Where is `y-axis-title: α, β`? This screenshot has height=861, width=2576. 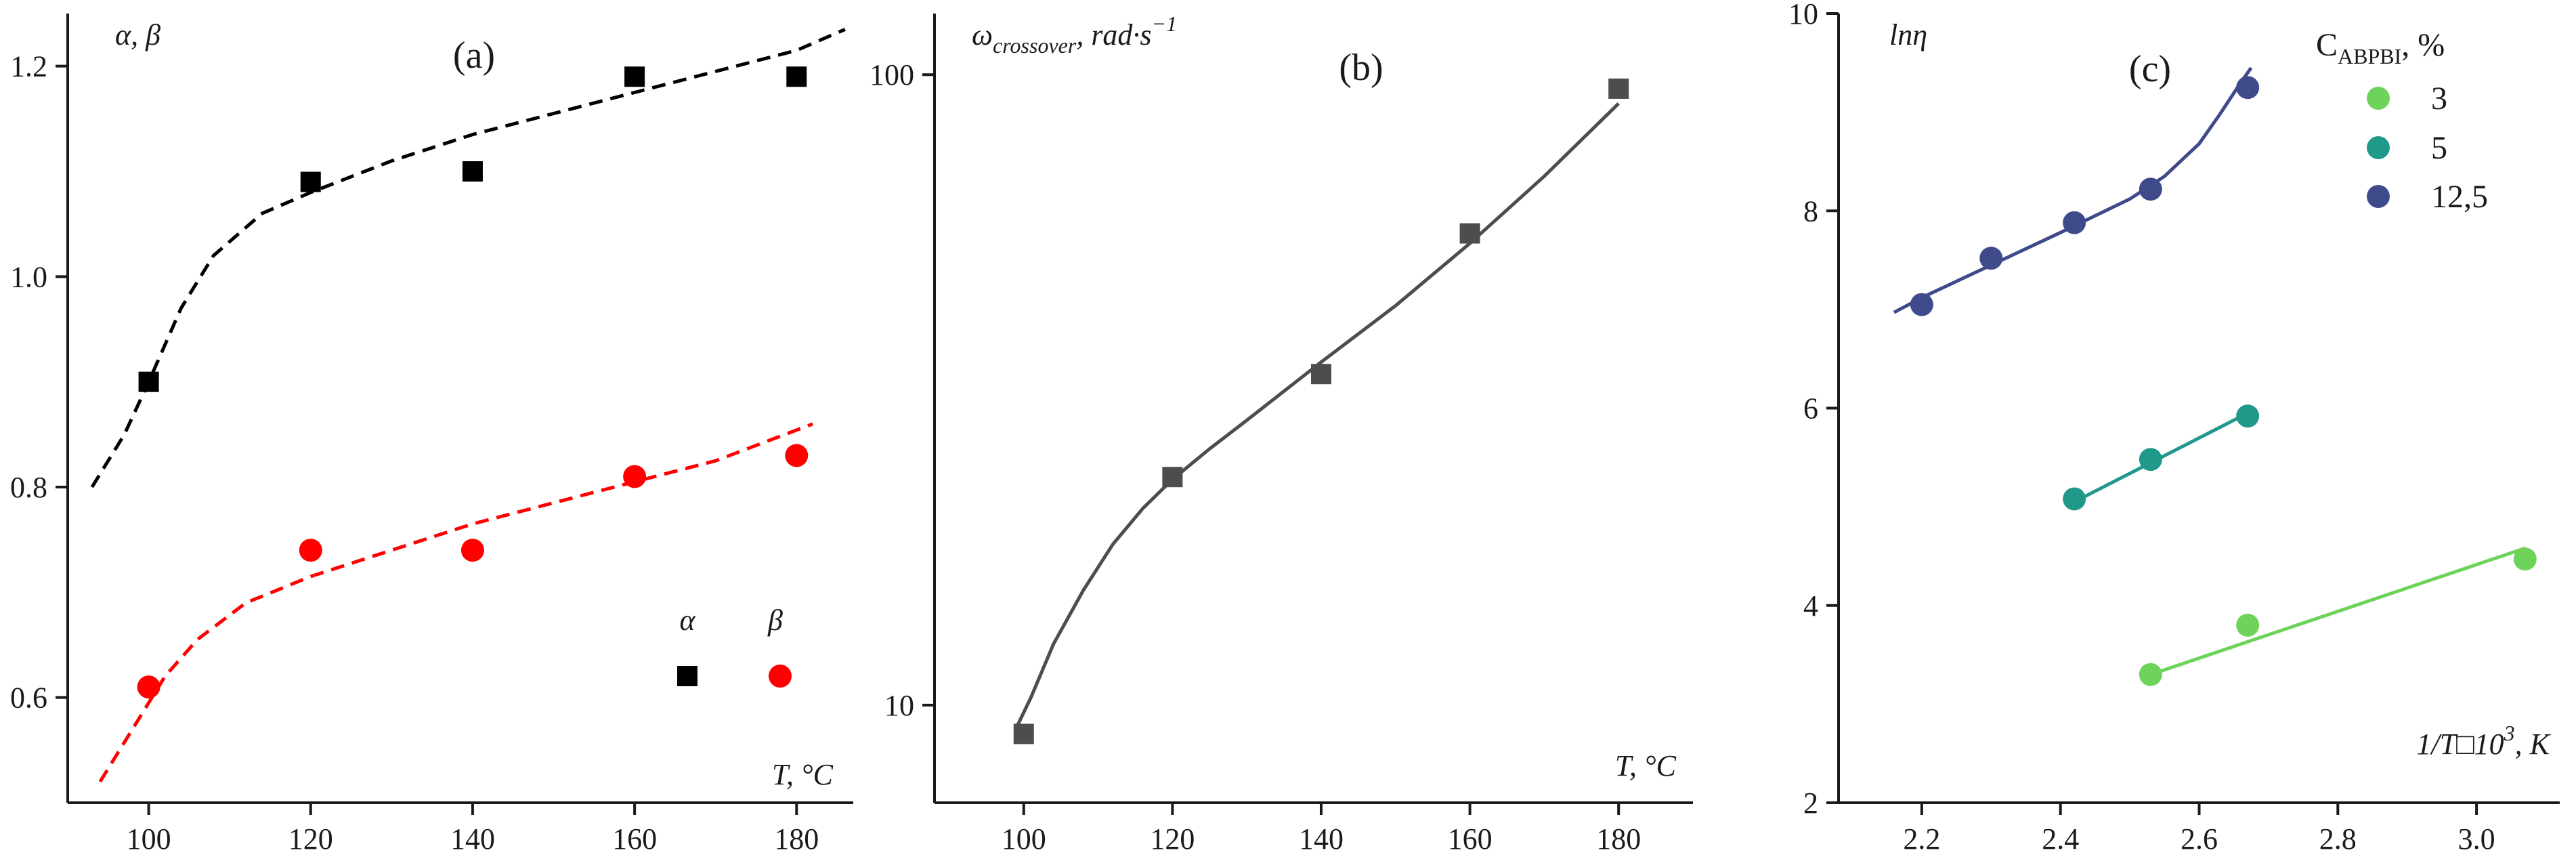 y-axis-title: α, β is located at coordinates (137, 34).